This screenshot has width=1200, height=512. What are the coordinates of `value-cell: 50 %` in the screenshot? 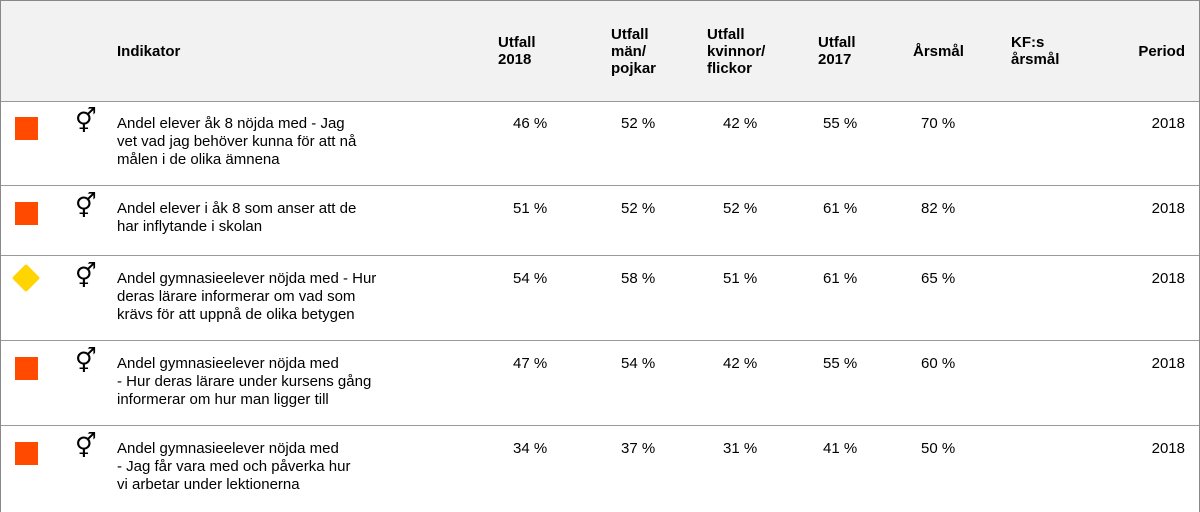 It's located at (938, 448).